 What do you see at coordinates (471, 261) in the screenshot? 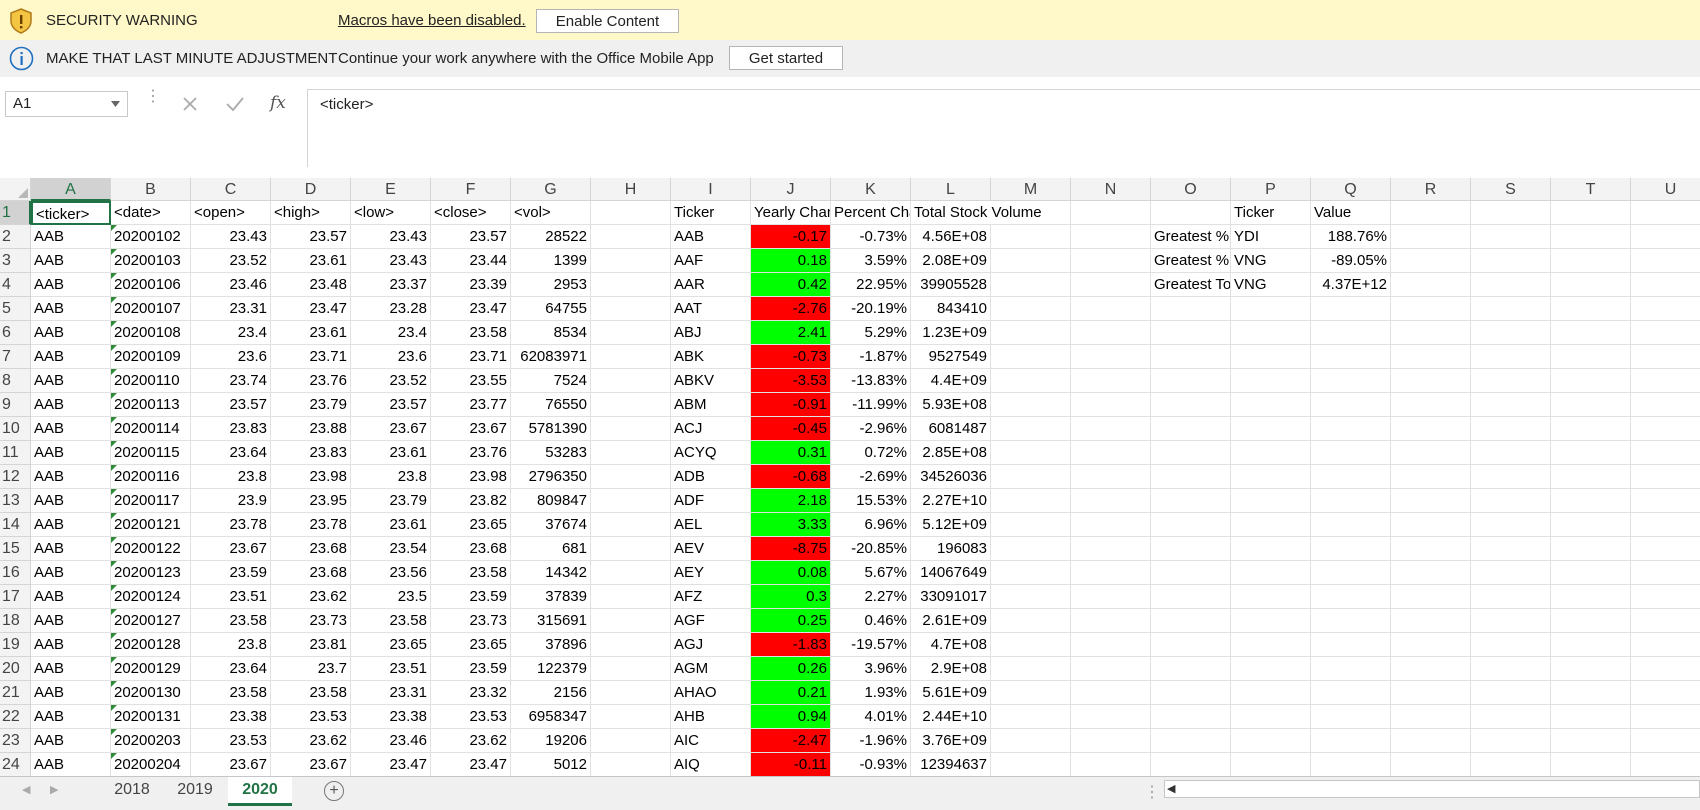
I see `data-cell-F3: 23.44` at bounding box center [471, 261].